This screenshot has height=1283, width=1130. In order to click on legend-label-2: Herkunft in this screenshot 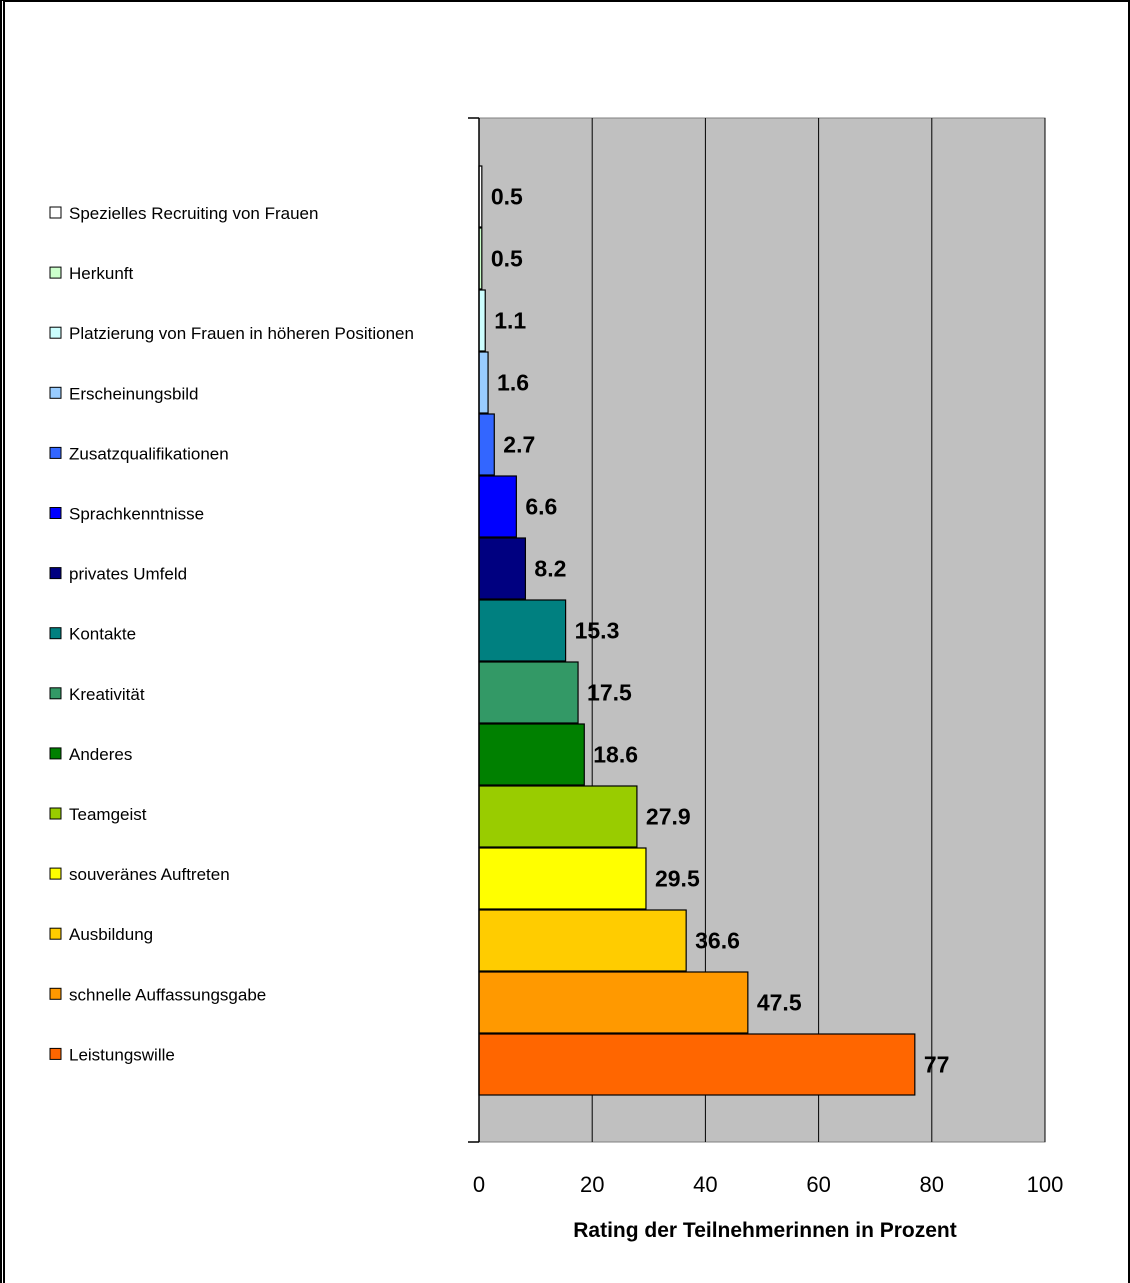, I will do `click(101, 273)`.